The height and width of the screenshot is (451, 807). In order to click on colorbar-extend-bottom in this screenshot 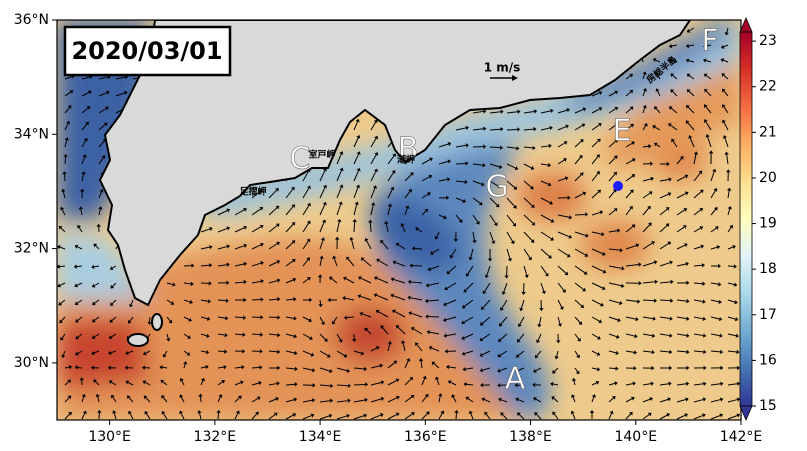, I will do `click(746, 413)`.